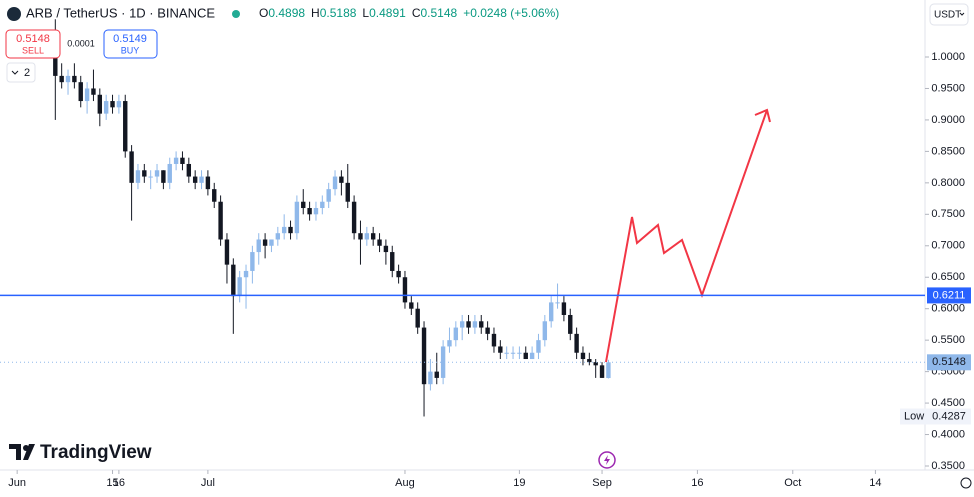 This screenshot has height=497, width=974. Describe the element at coordinates (948, 309) in the screenshot. I see `y-tick-label: 0.6000` at that location.